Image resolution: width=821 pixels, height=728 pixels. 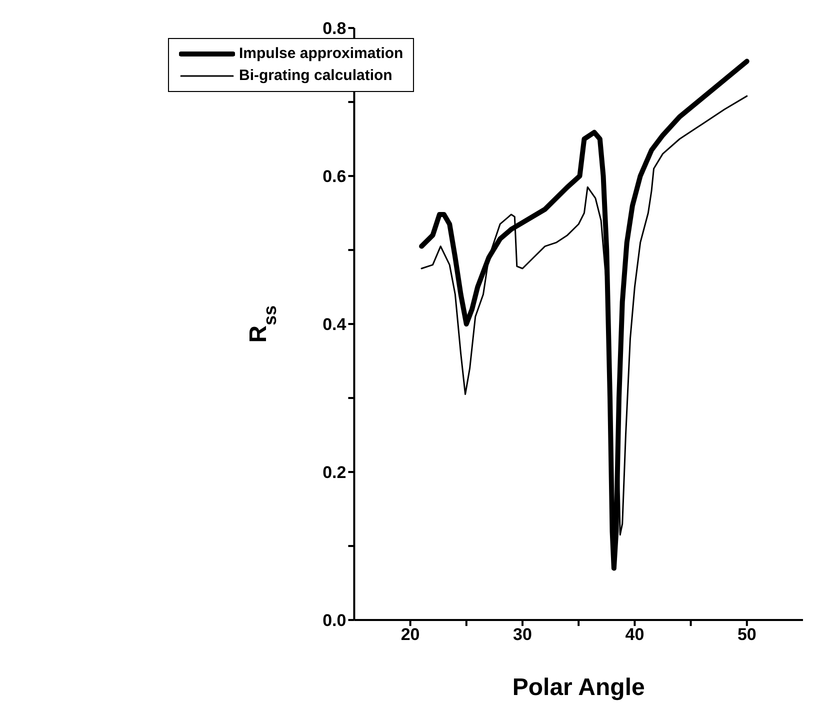 What do you see at coordinates (634, 634) in the screenshot?
I see `x-tick-label: 40` at bounding box center [634, 634].